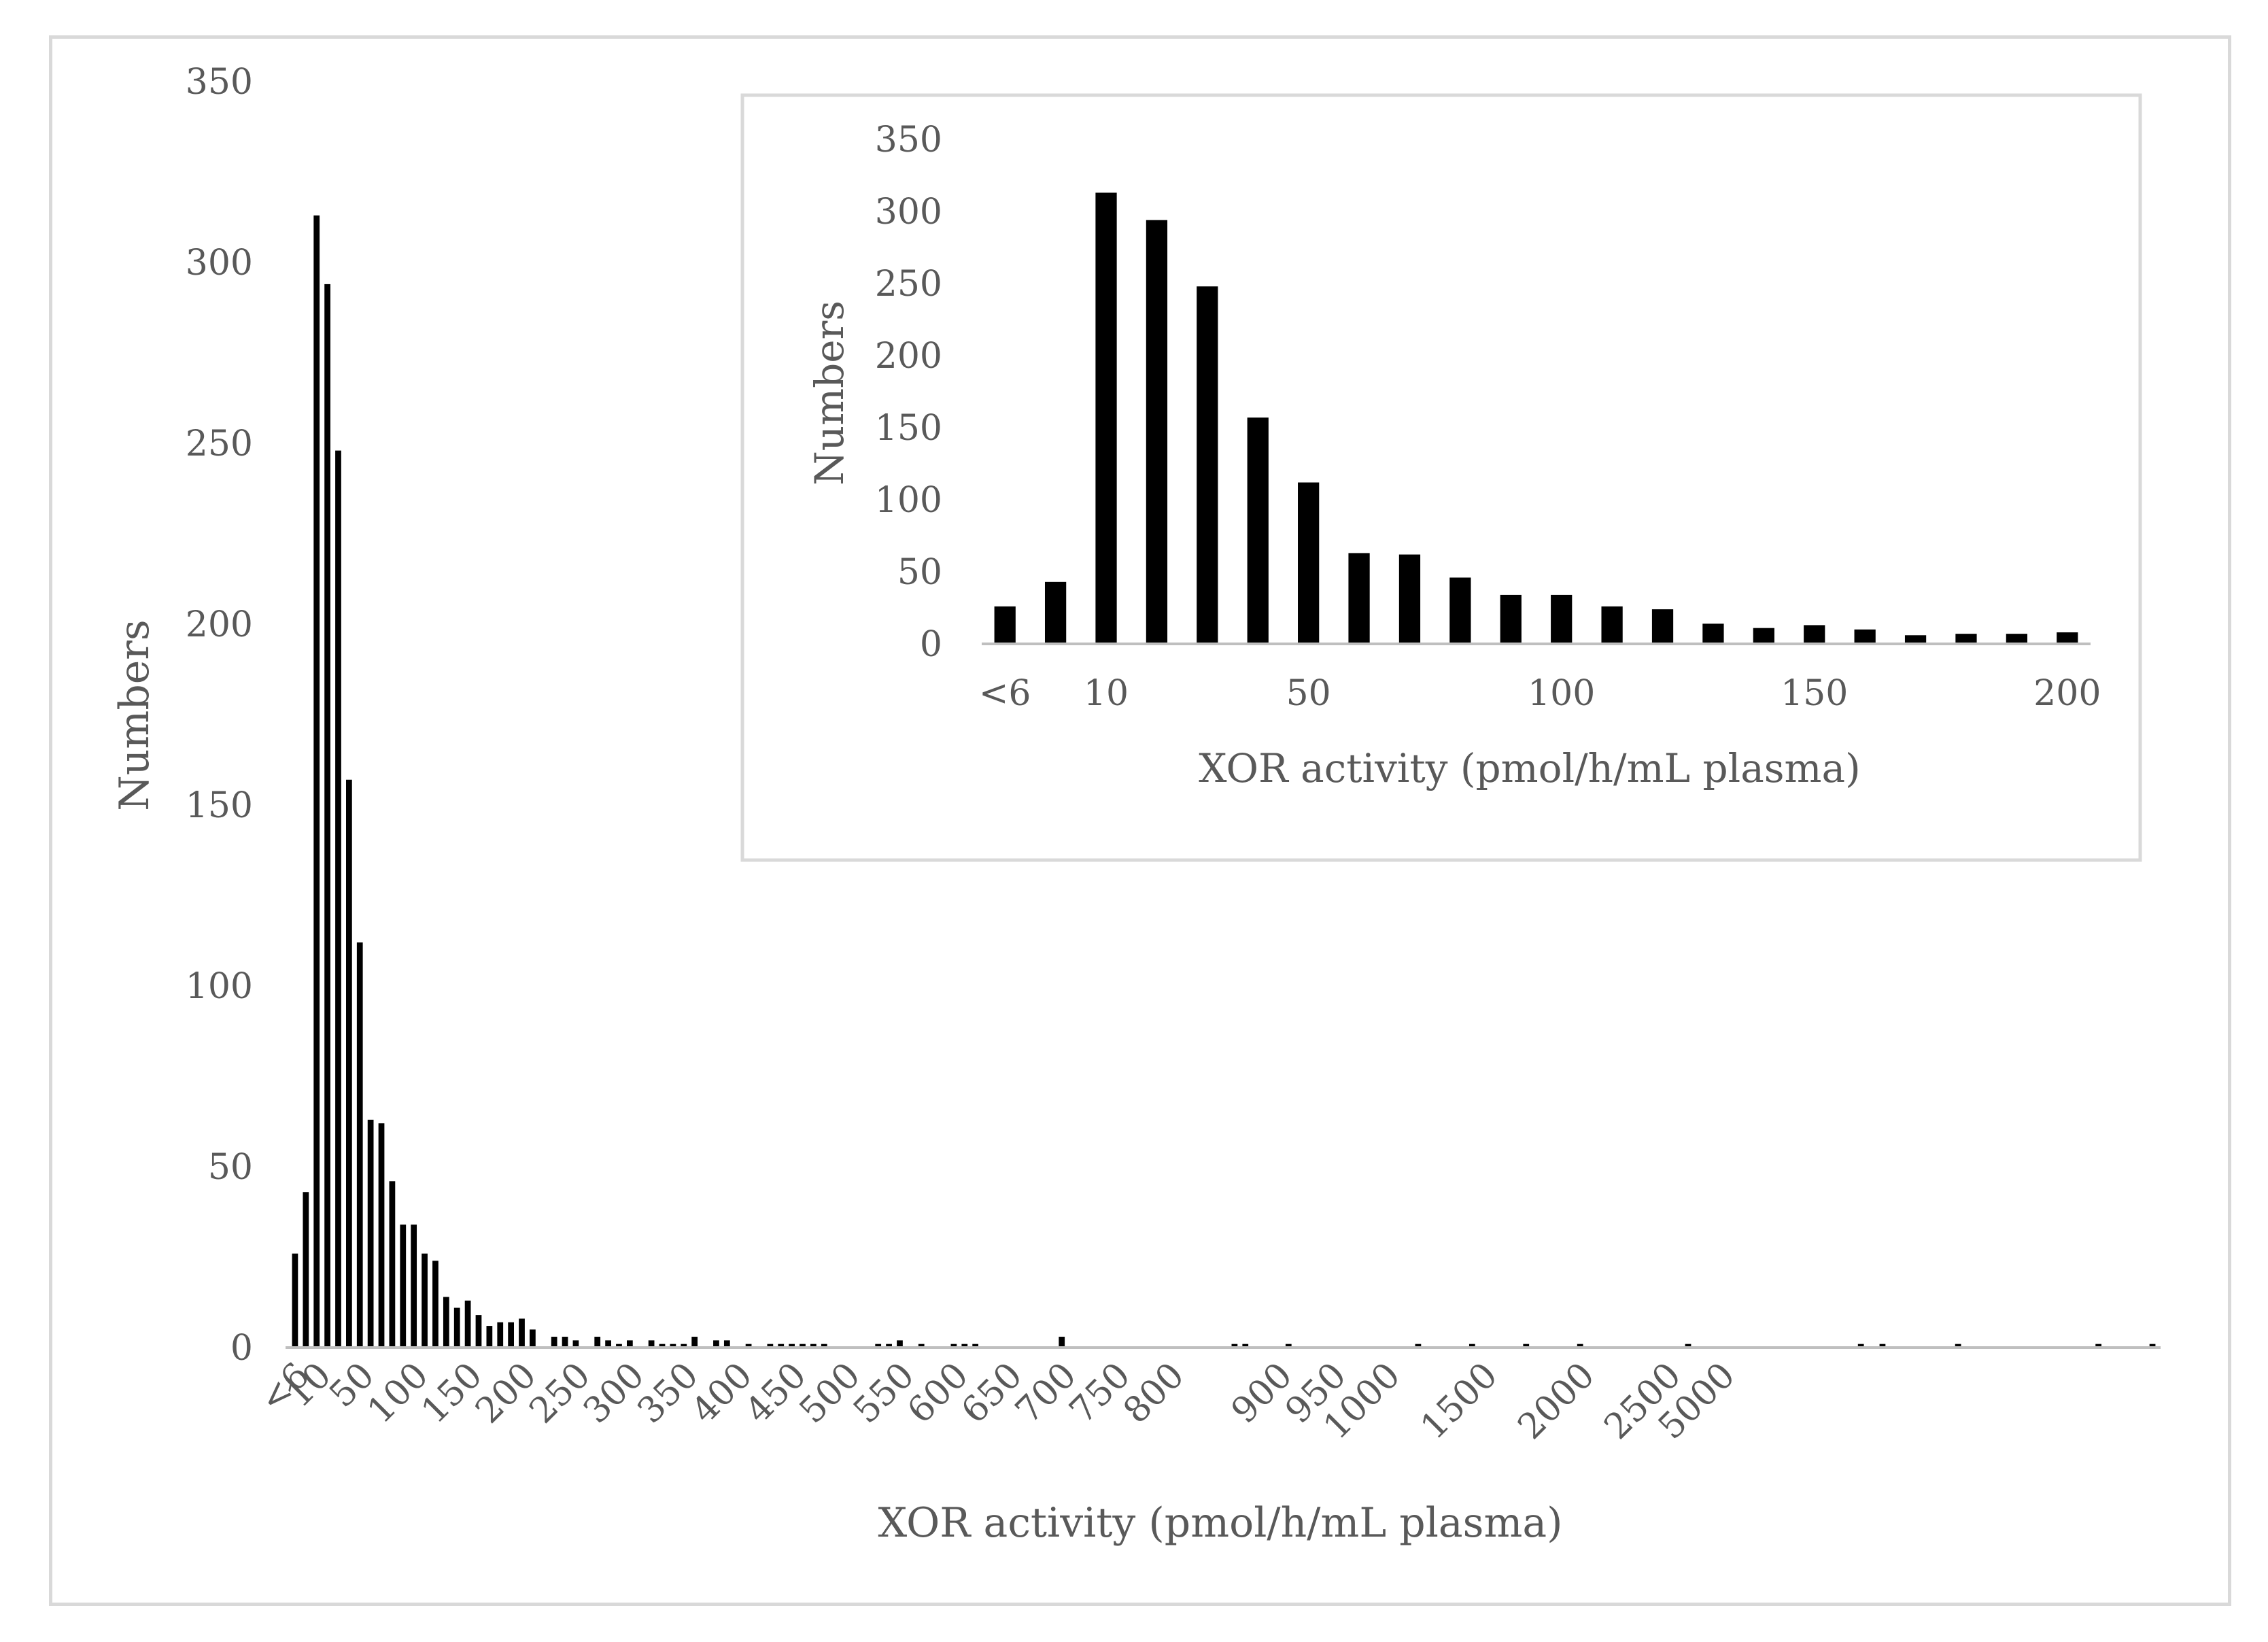  What do you see at coordinates (1308, 693) in the screenshot?
I see `inset-x-tick-label: 50` at bounding box center [1308, 693].